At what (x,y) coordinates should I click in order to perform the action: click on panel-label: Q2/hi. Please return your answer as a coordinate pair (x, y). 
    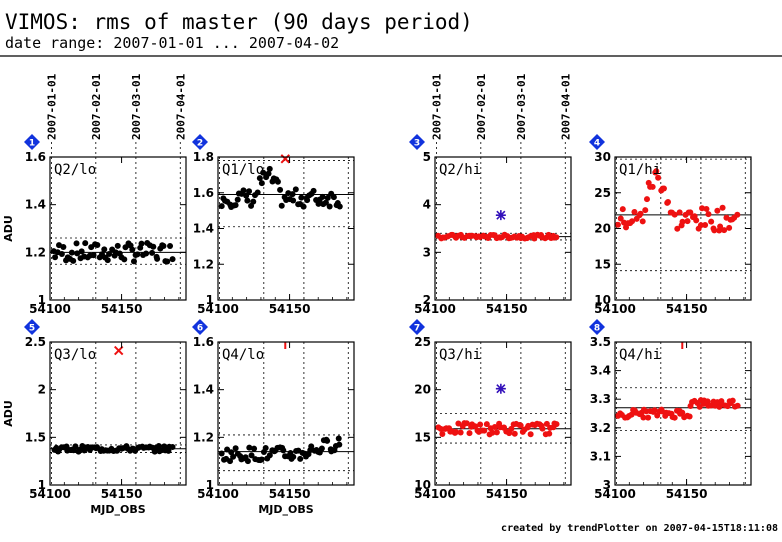
    Looking at the image, I should click on (460, 170).